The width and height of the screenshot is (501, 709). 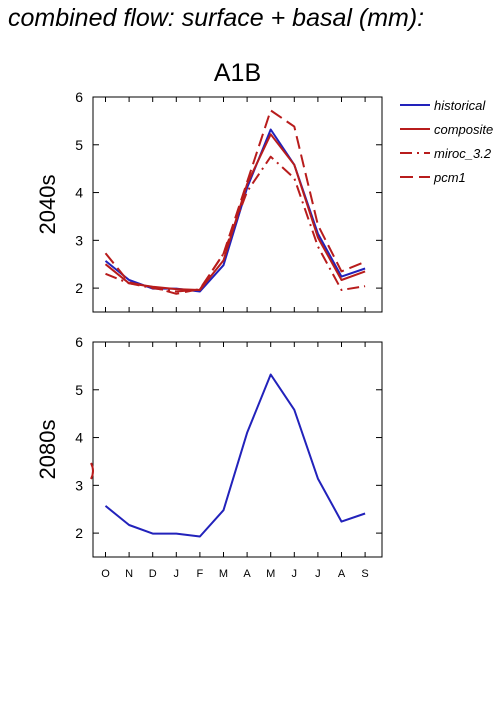 What do you see at coordinates (129, 574) in the screenshot?
I see `x-tick-label: N` at bounding box center [129, 574].